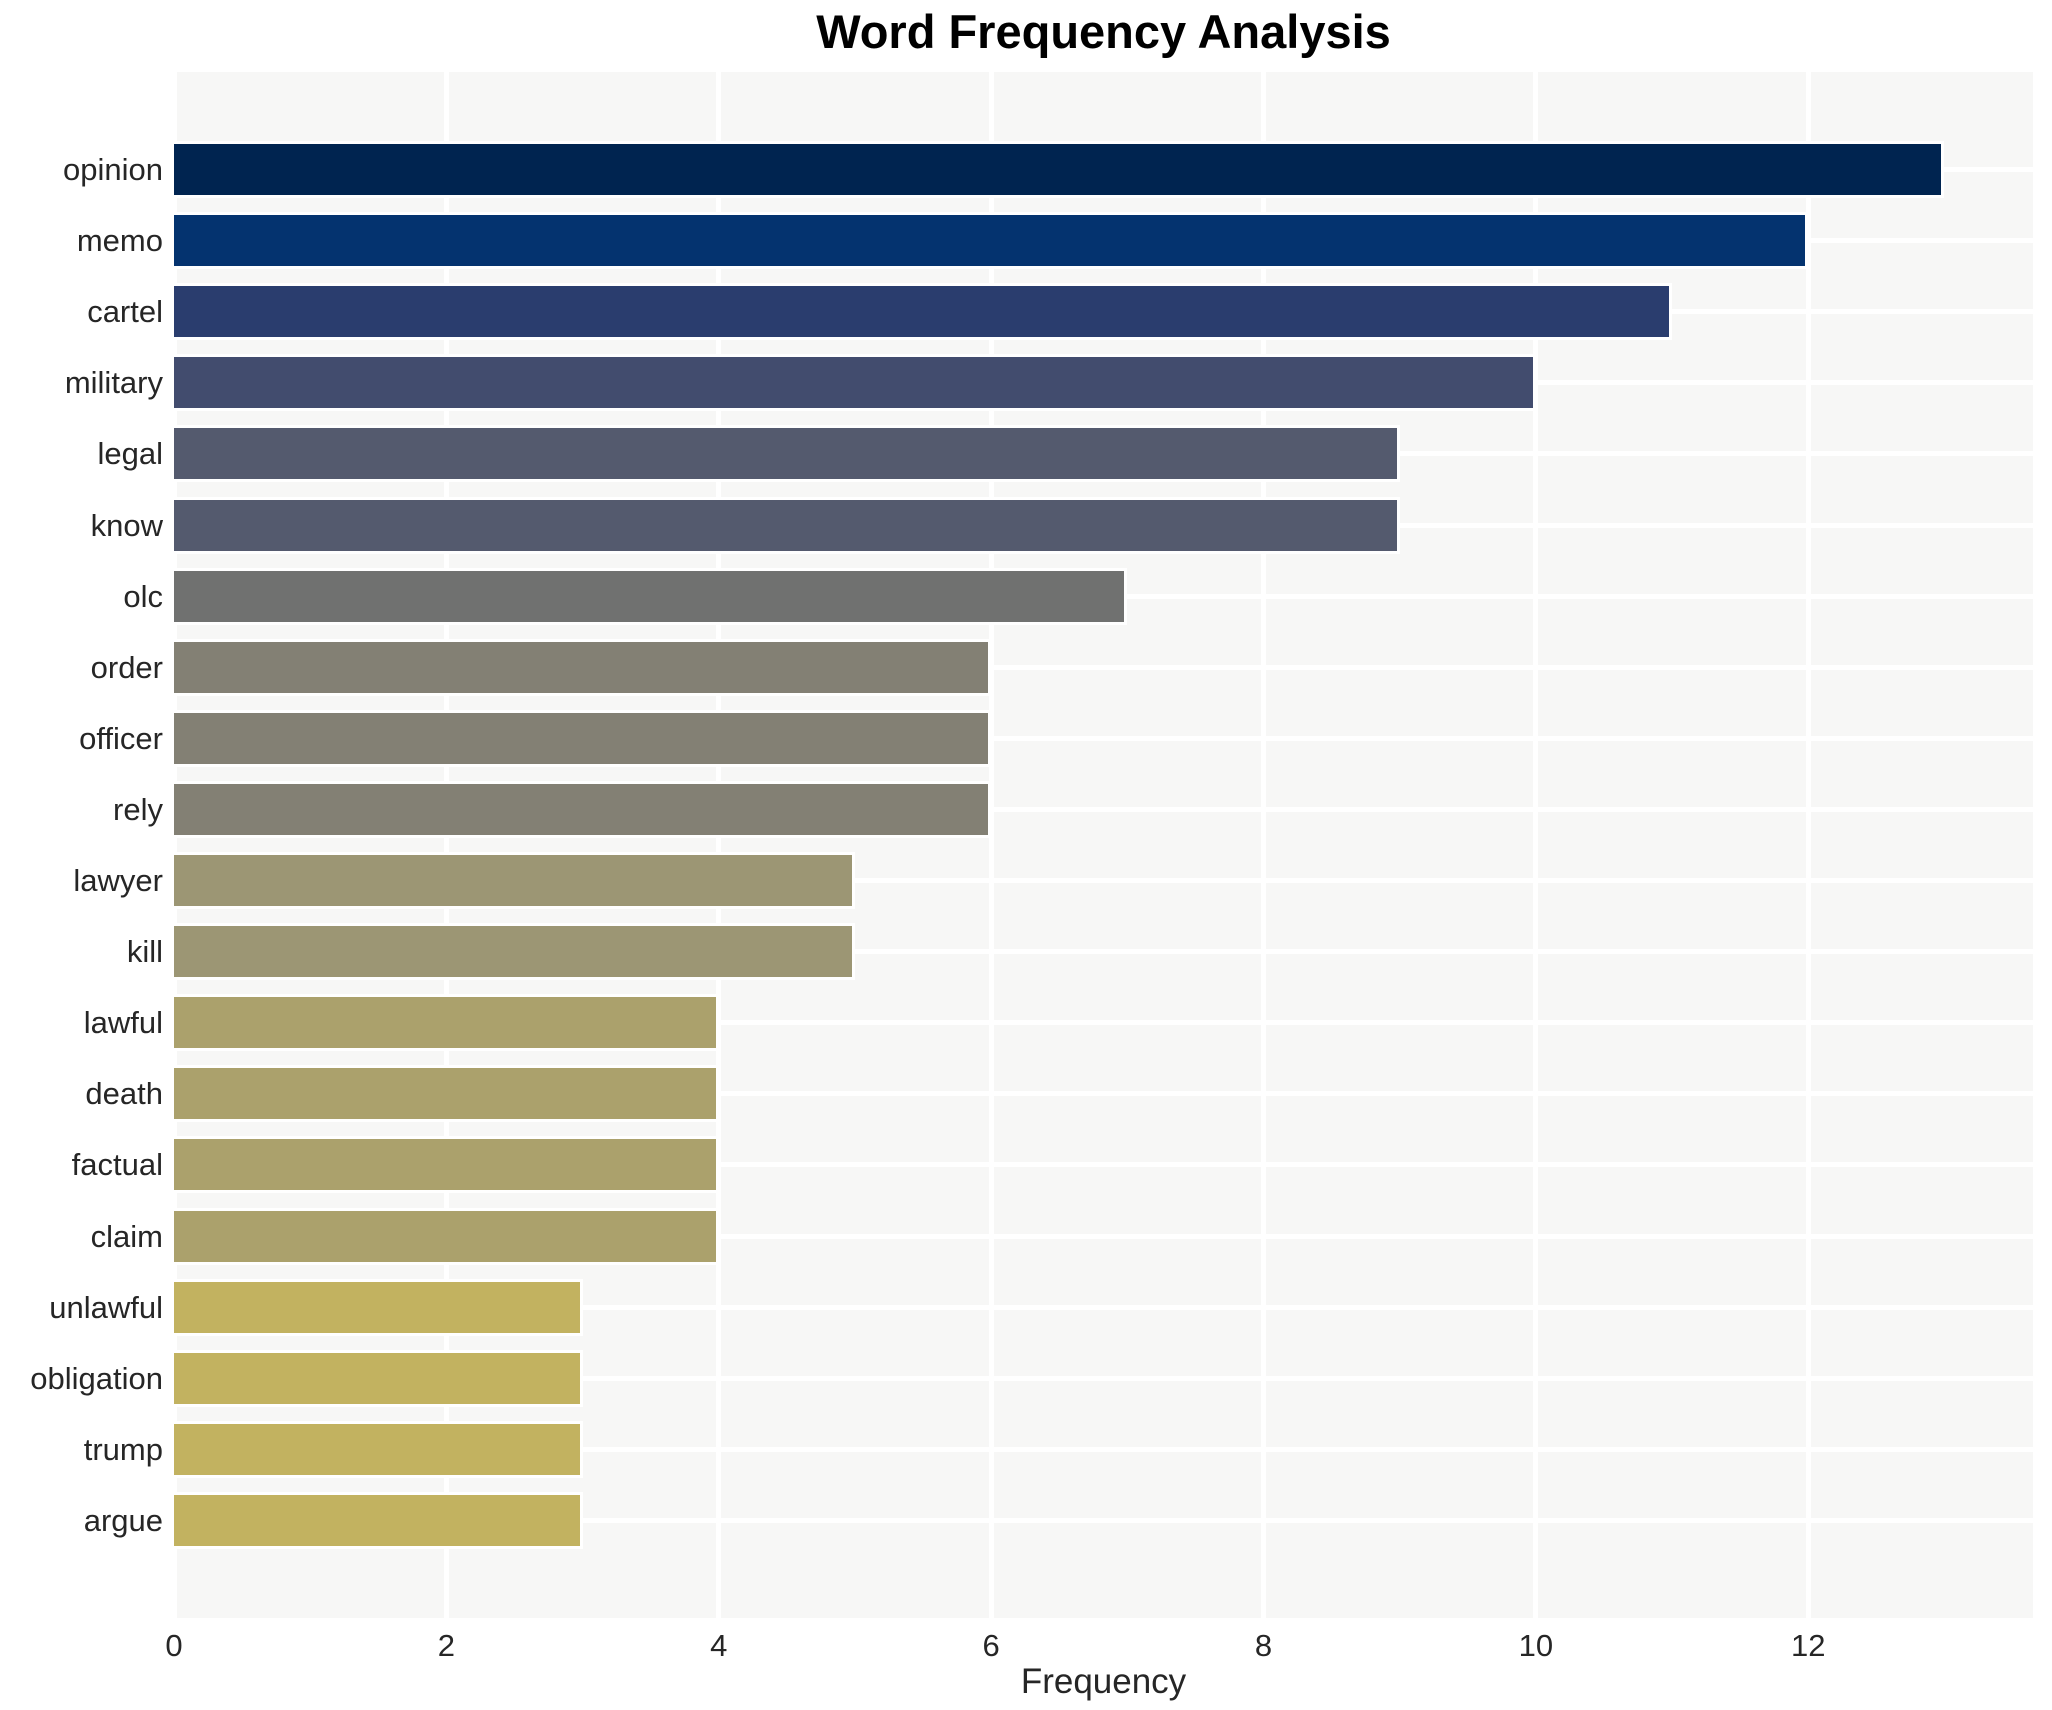 This screenshot has height=1710, width=2052. What do you see at coordinates (787, 525) in the screenshot?
I see `bar-know` at bounding box center [787, 525].